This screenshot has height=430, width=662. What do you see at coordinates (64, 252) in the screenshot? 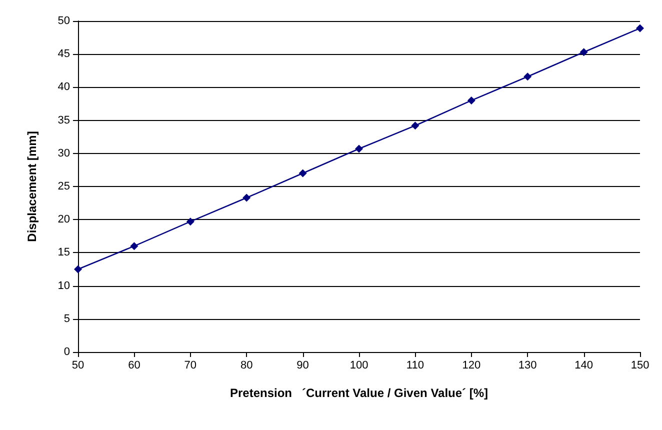
I see `y-tick-label: 15` at bounding box center [64, 252].